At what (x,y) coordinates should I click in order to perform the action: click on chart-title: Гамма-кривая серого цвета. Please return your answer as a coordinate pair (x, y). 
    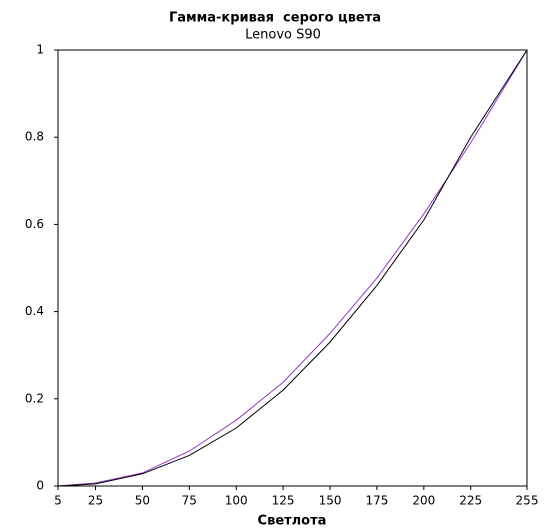
    Looking at the image, I should click on (275, 18).